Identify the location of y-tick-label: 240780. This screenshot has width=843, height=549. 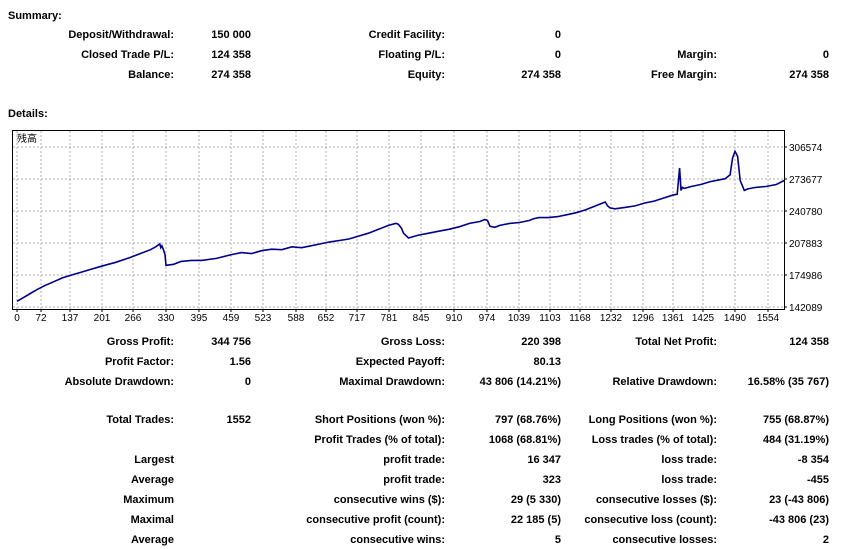
(806, 212).